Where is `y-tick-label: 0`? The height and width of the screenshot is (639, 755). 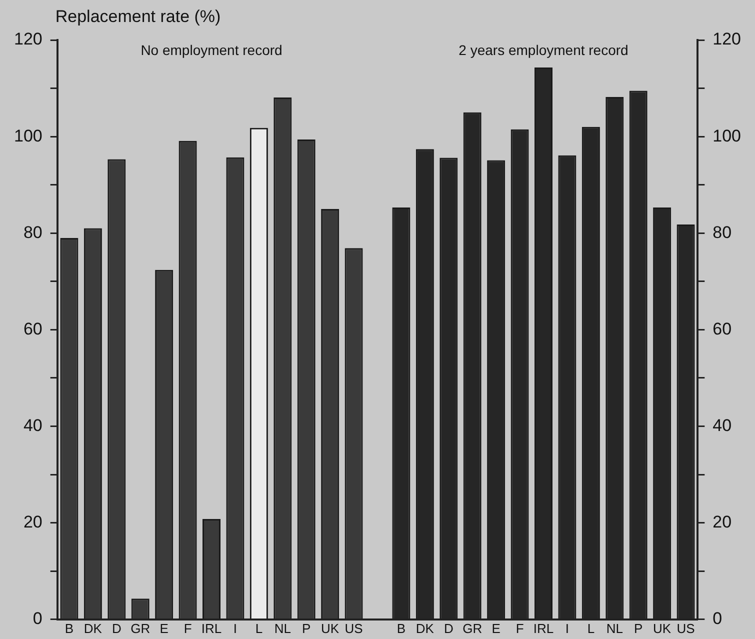 y-tick-label: 0 is located at coordinates (37, 618).